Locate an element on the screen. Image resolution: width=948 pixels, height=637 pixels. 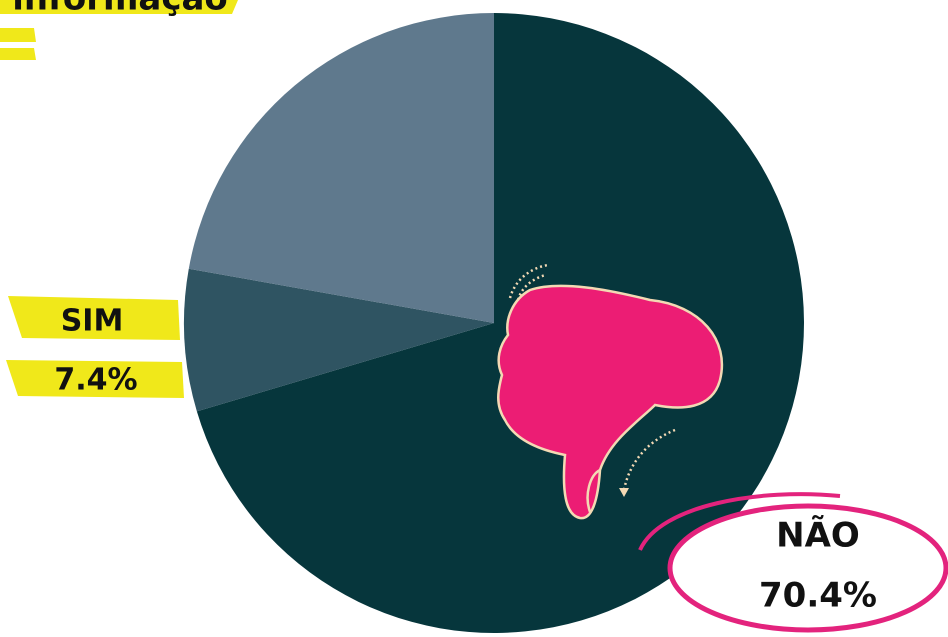
category-label: NÃO is located at coordinates (818, 535).